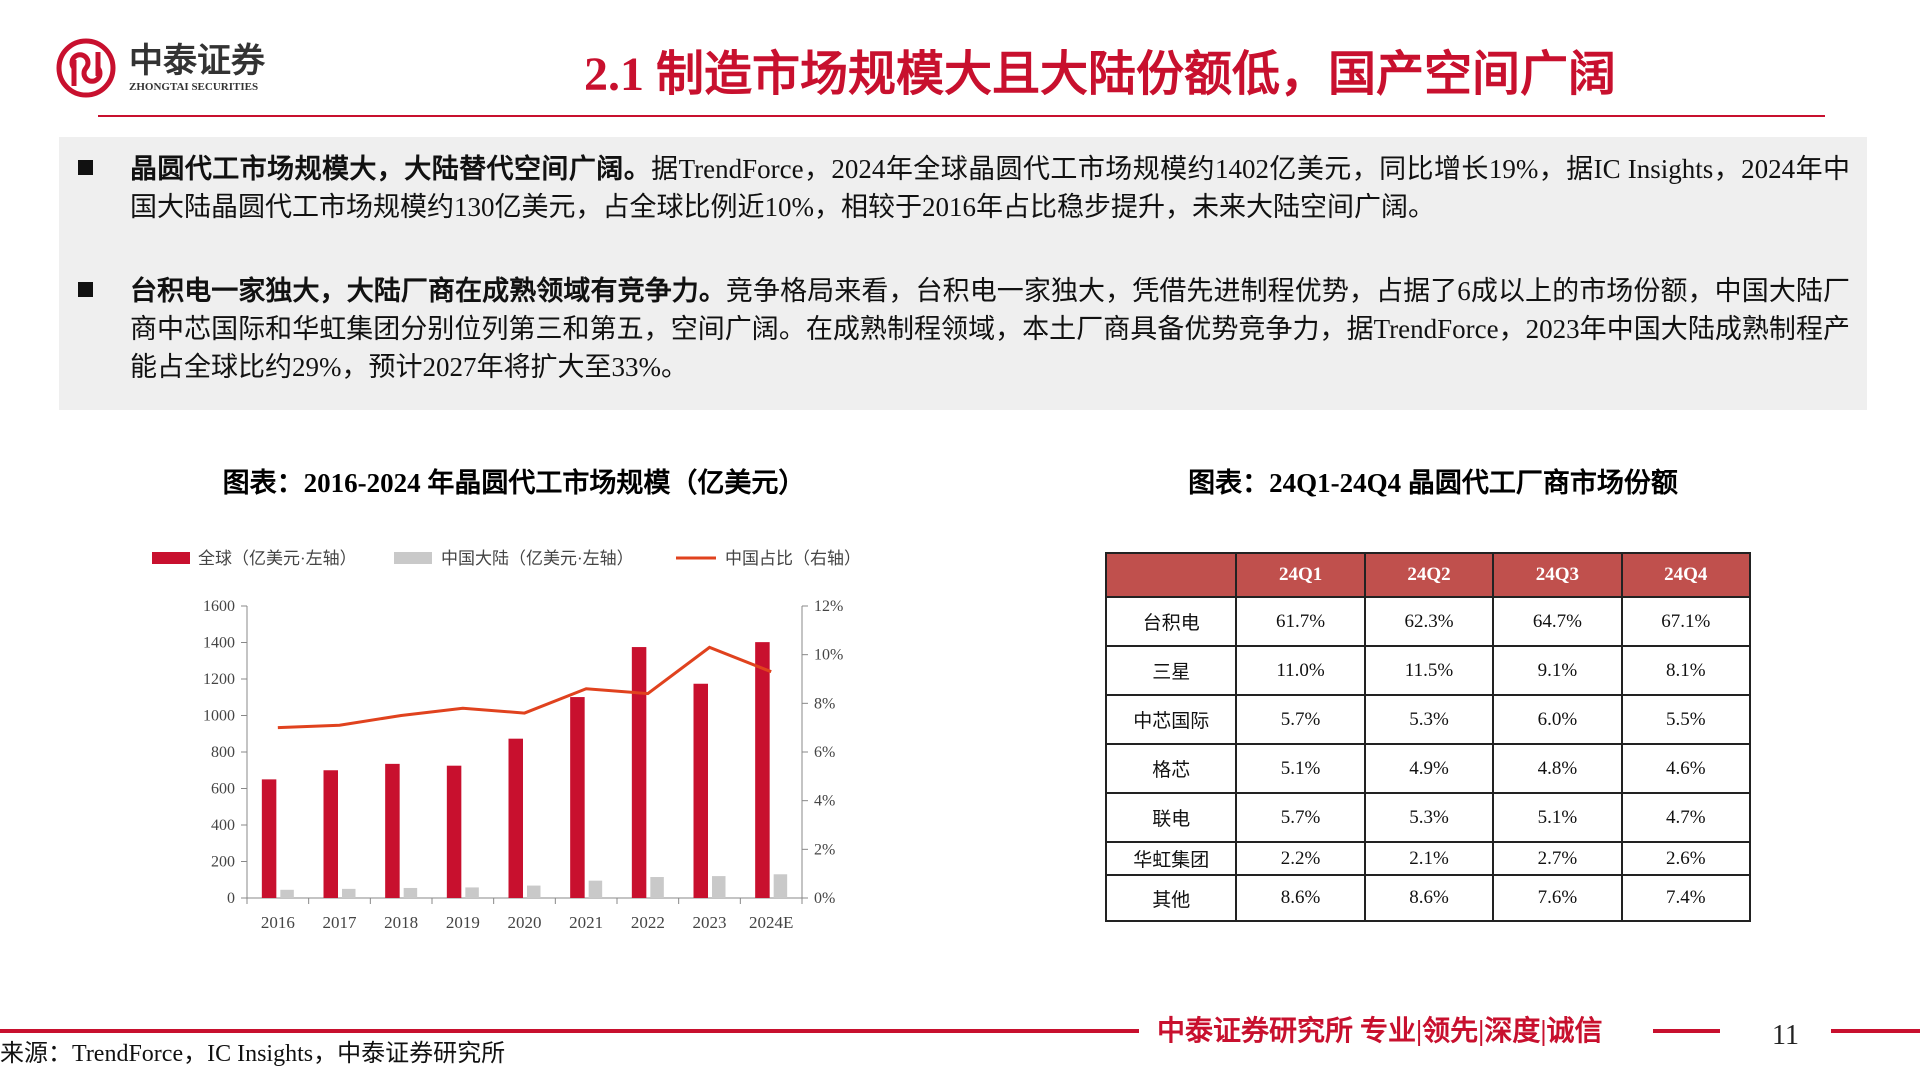 Image resolution: width=1920 pixels, height=1080 pixels. Describe the element at coordinates (340, 922) in the screenshot. I see `x-tick-label: 2017` at that location.